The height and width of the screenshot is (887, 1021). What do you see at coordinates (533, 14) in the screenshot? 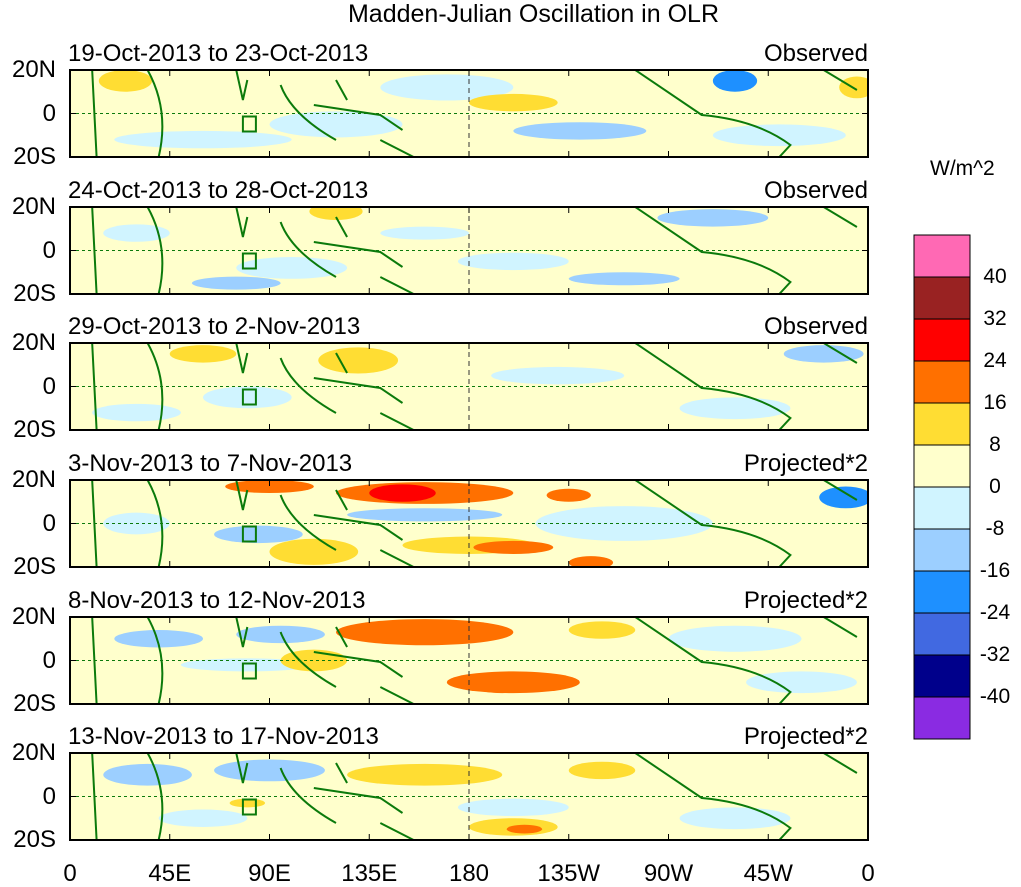
I see `chart-title: Madden-Julian Oscillation in OLR` at bounding box center [533, 14].